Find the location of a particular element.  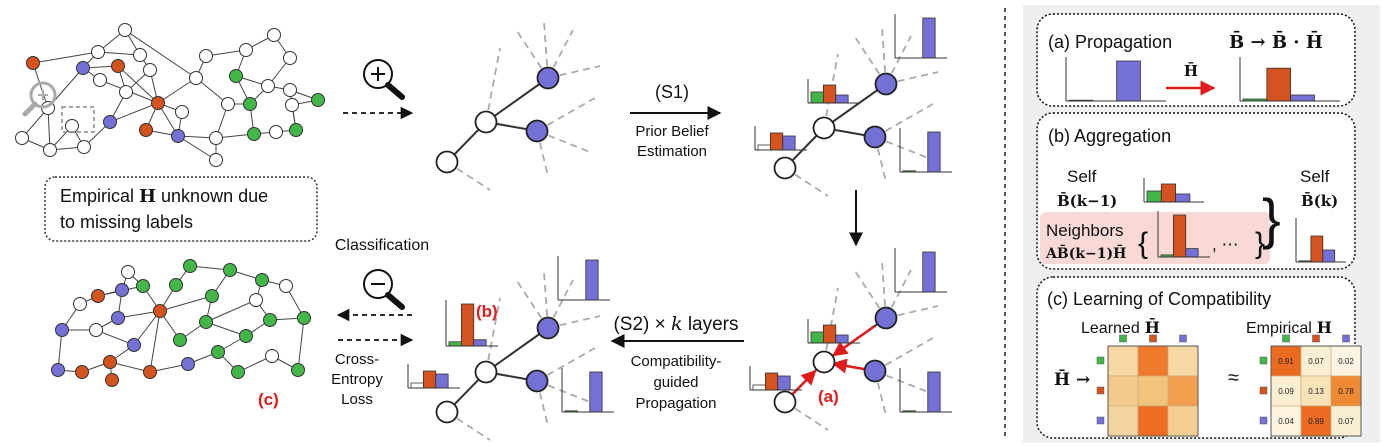

matrix-value: 0.89 is located at coordinates (1316, 421).